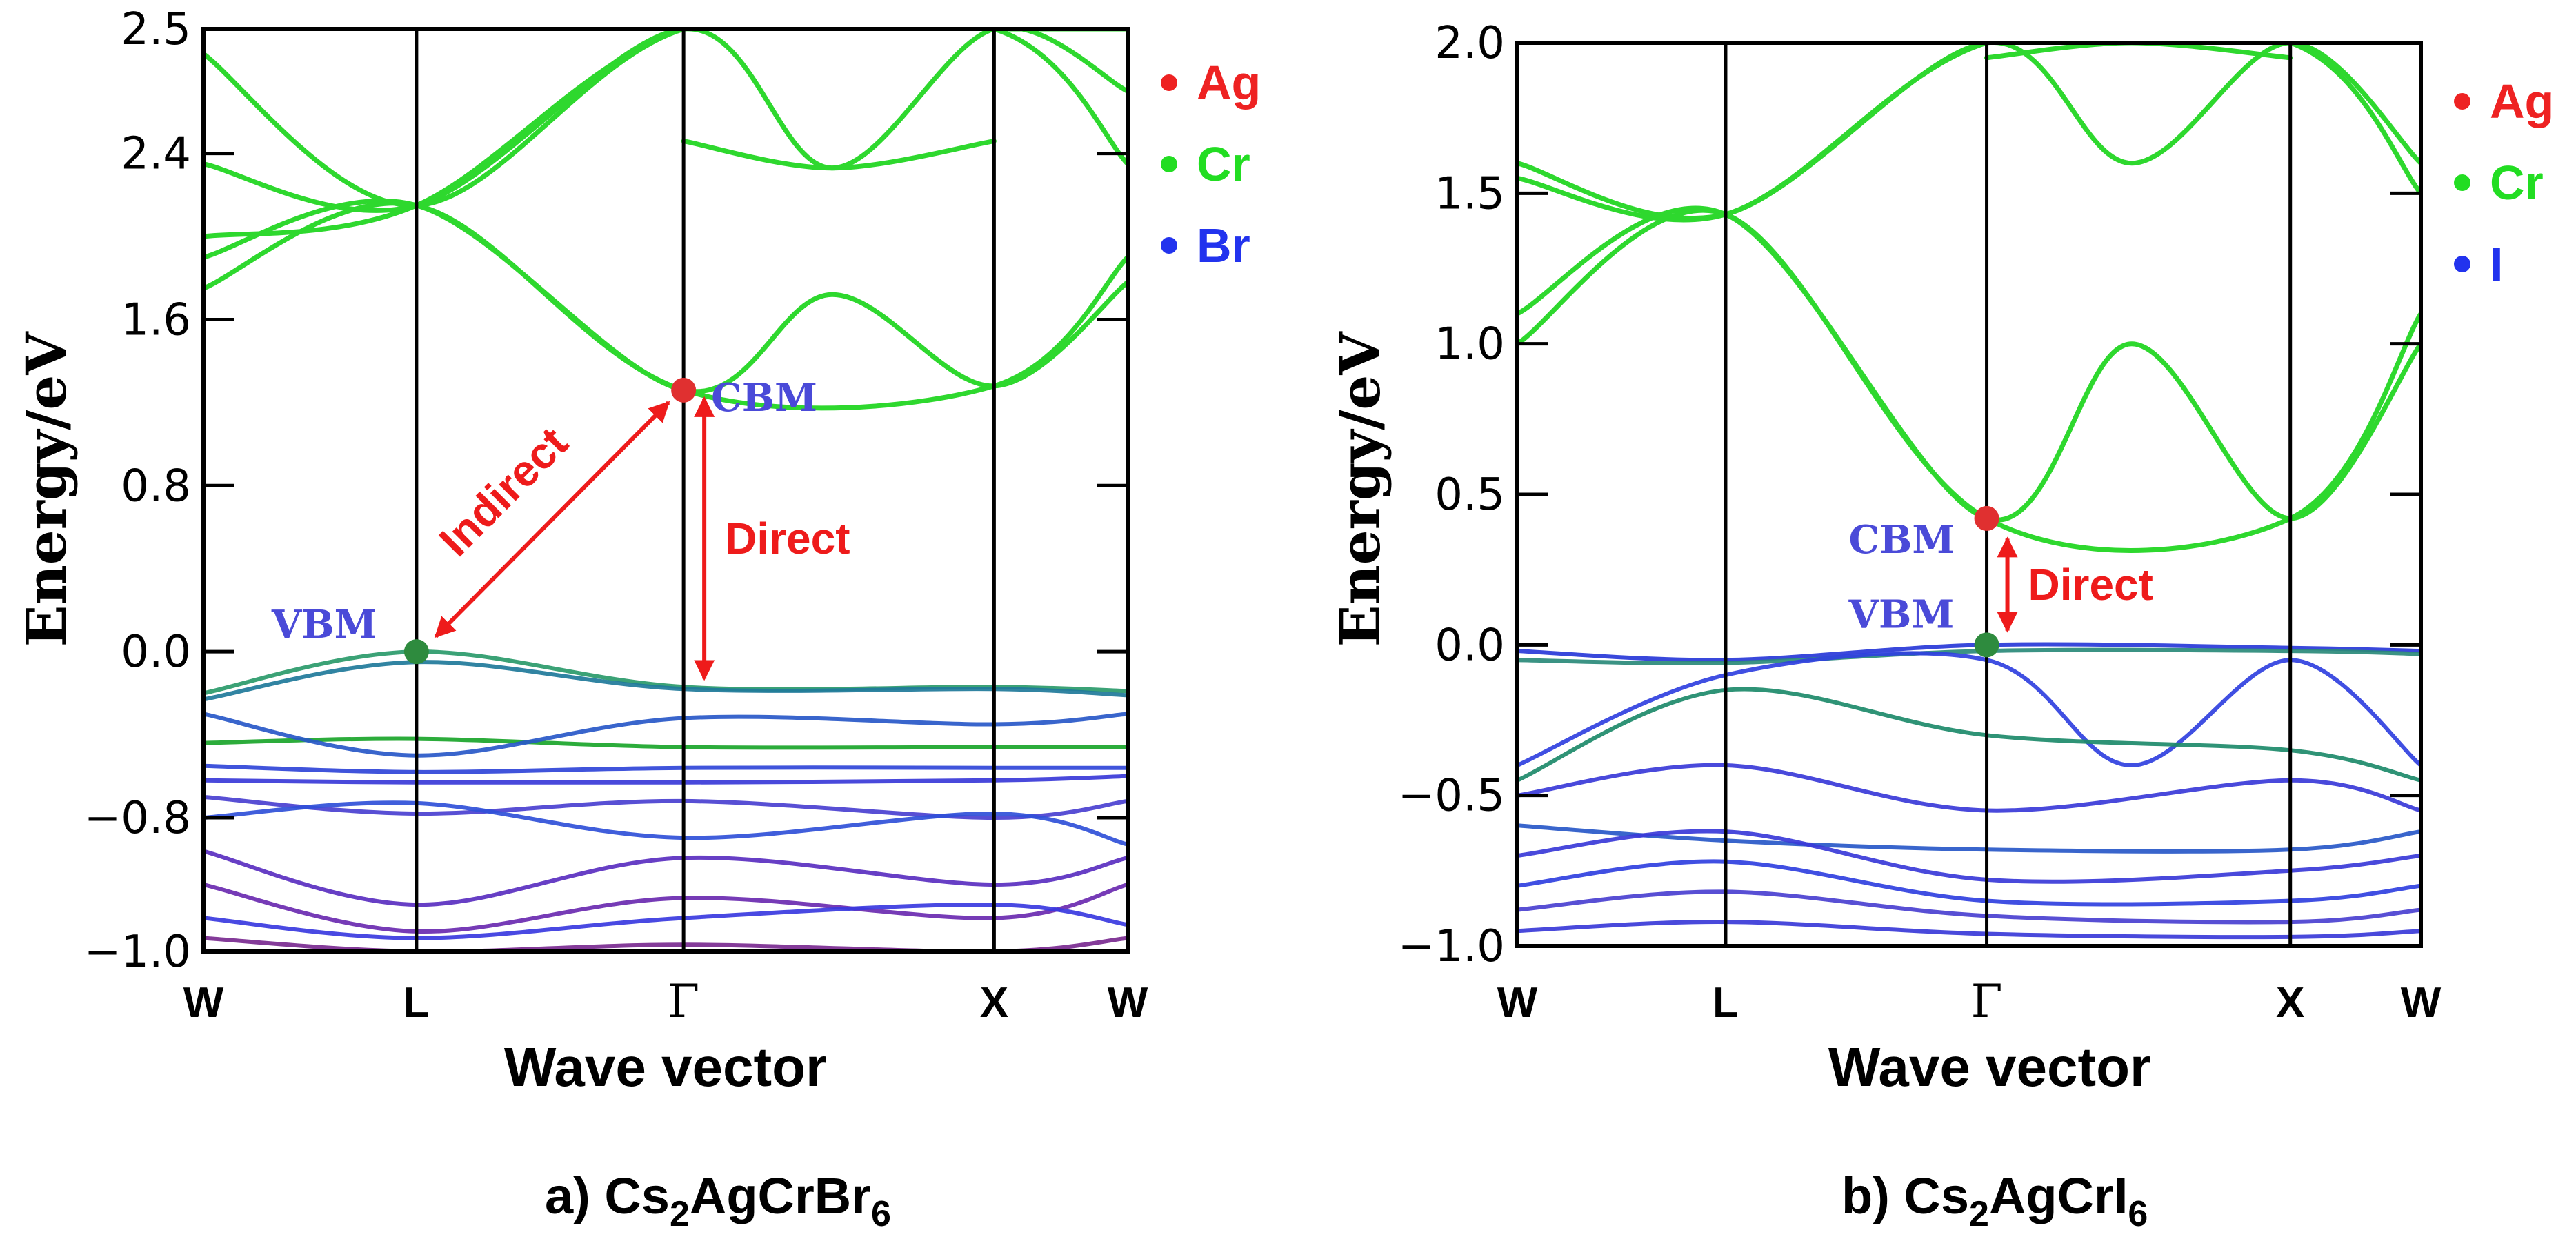 This screenshot has height=1250, width=2576. I want to click on caption-prefix: b), so click(1872, 1195).